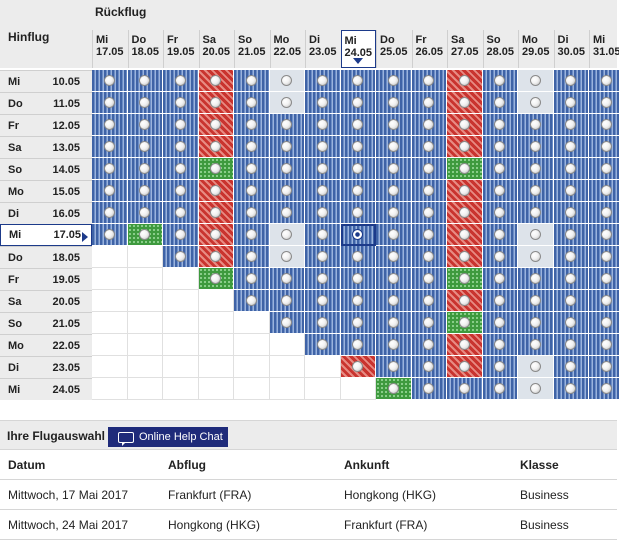 This screenshot has width=619, height=544. Describe the element at coordinates (168, 437) in the screenshot. I see `online-help-chat-button: Online Help Chat` at that location.